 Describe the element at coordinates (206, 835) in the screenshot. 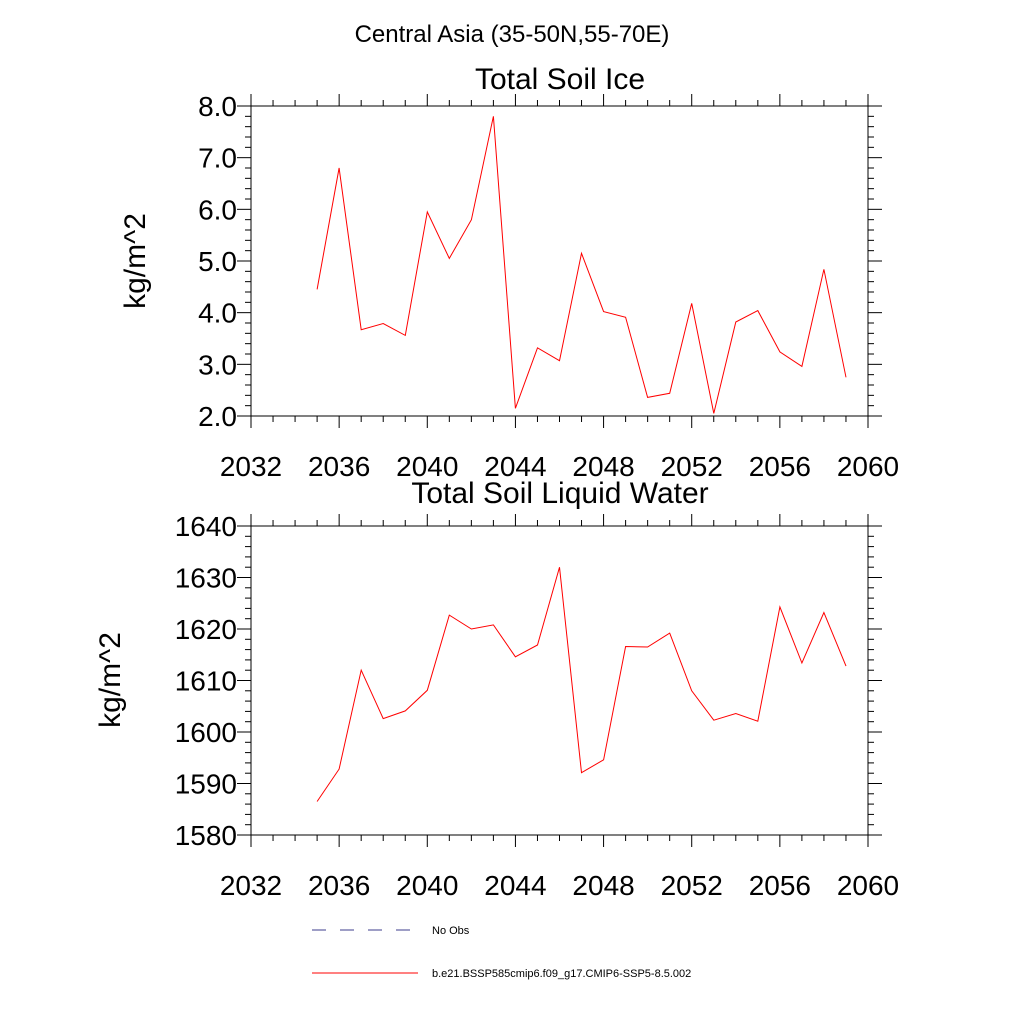

I see `y-tick-label: 1580` at that location.